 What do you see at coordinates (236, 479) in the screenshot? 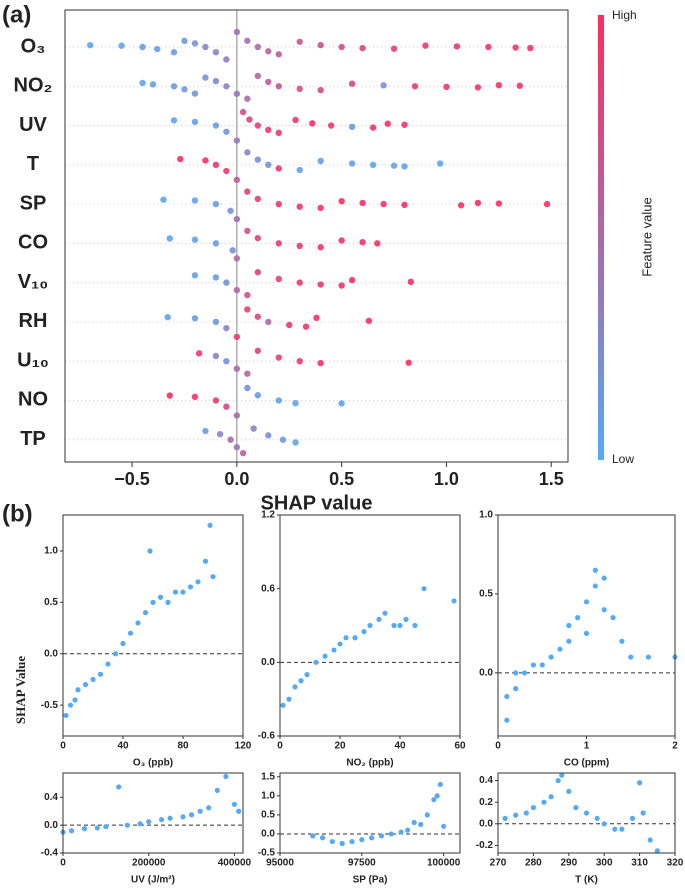
I see `x-tick-label: 0.0` at bounding box center [236, 479].